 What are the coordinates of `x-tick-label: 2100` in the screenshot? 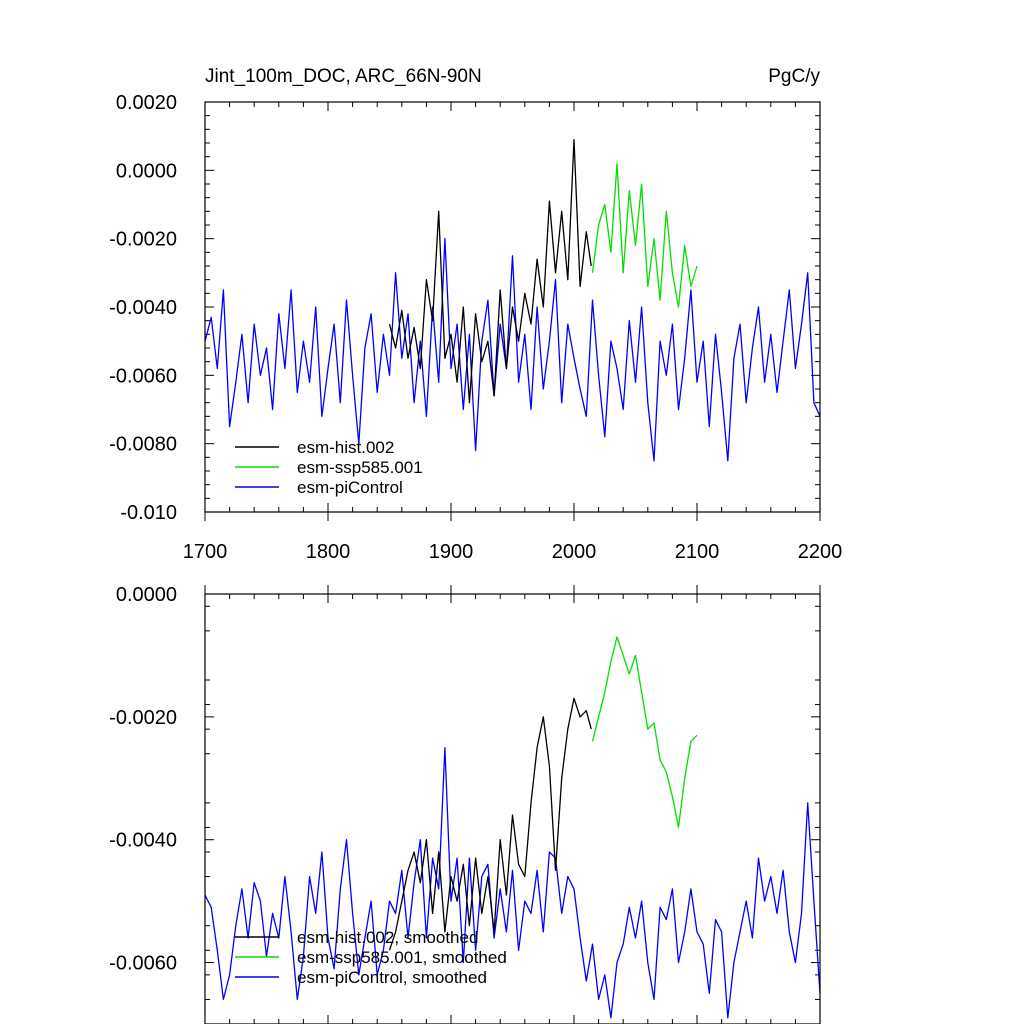 It's located at (697, 552).